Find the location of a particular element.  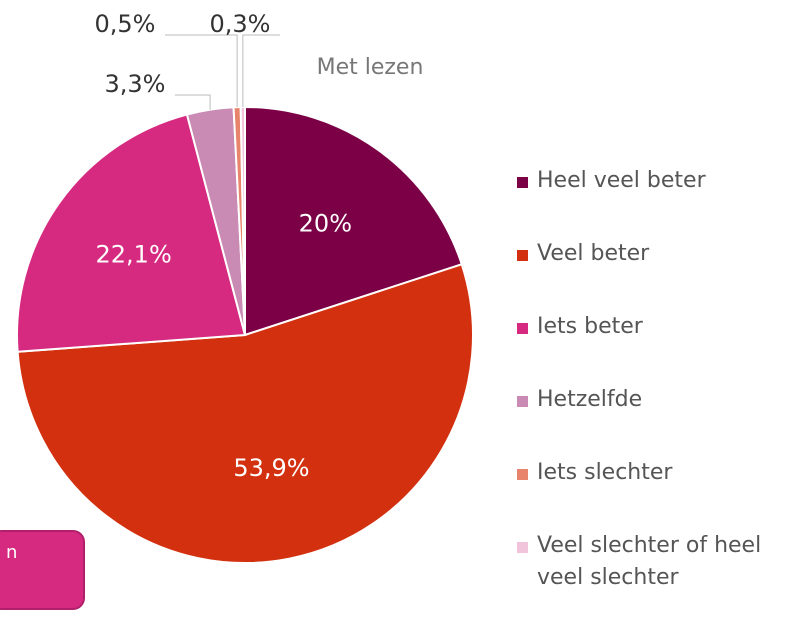

data-label: 3,3% is located at coordinates (135, 84).